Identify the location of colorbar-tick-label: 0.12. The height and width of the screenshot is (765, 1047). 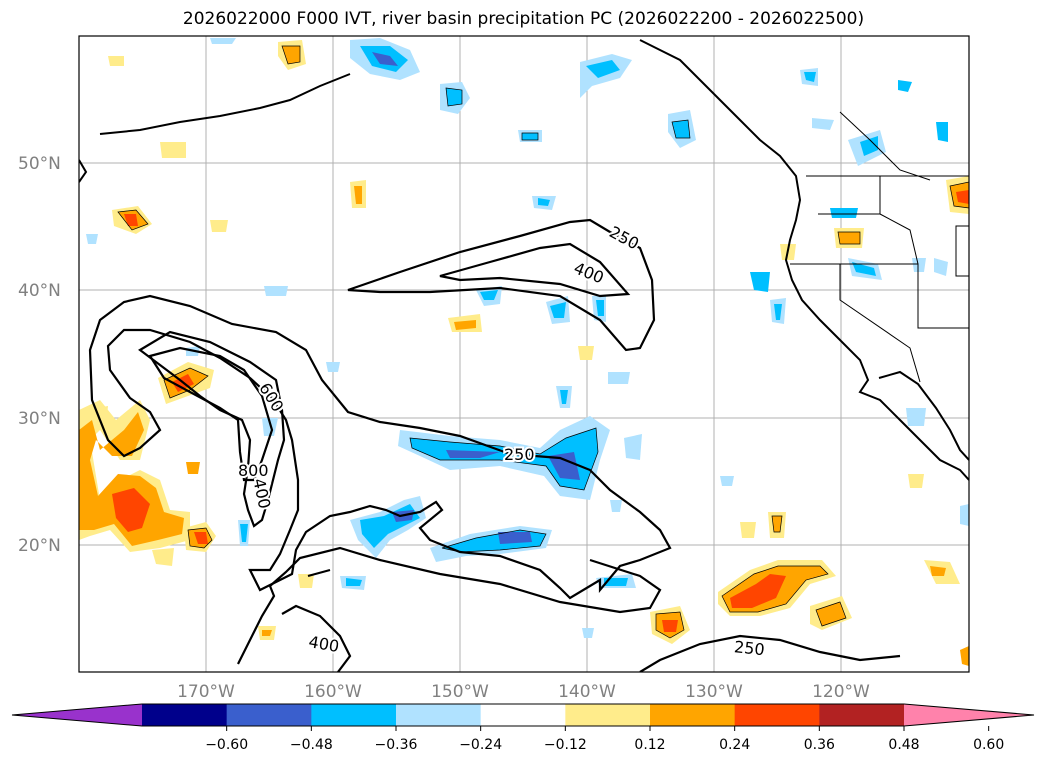
(649, 745).